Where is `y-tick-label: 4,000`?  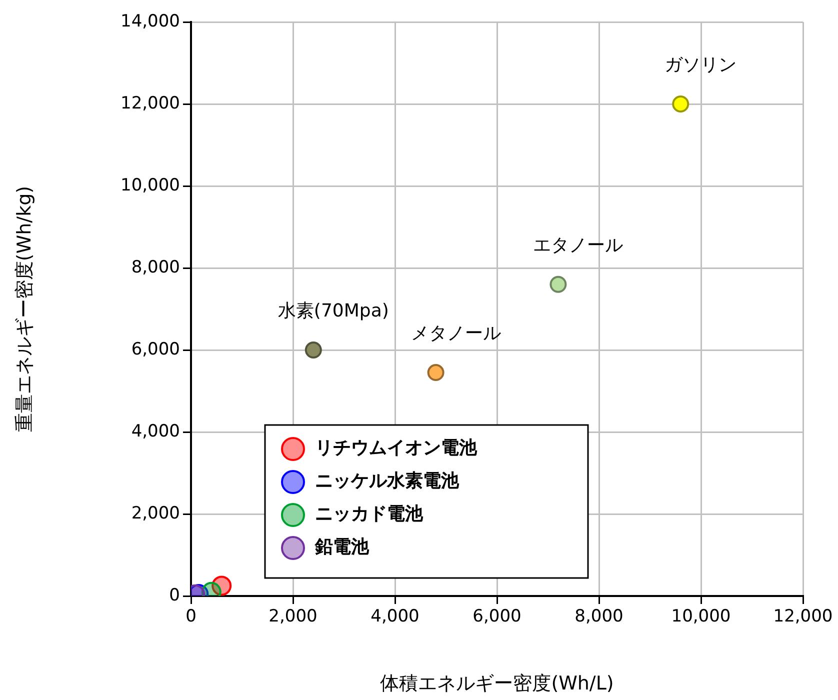
y-tick-label: 4,000 is located at coordinates (155, 431).